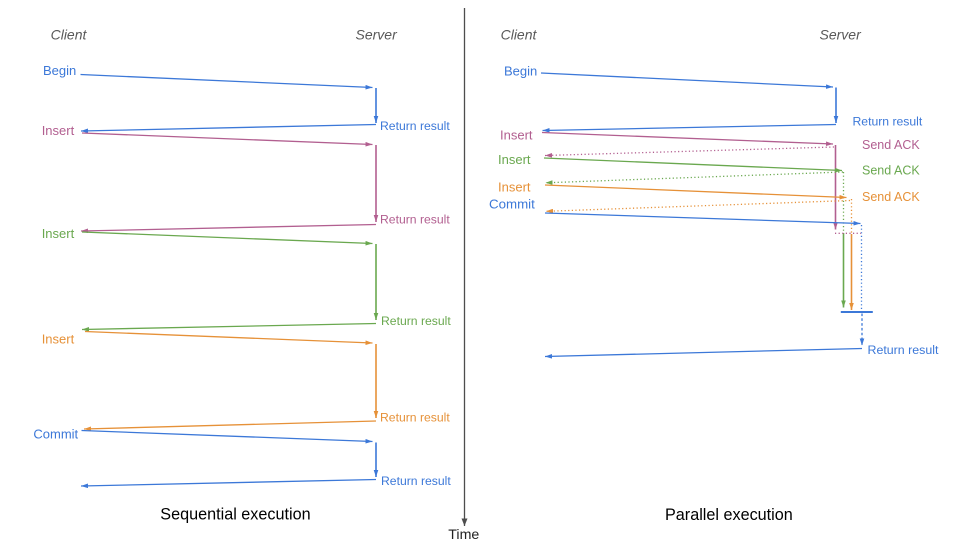 The image size is (960, 540). Describe the element at coordinates (729, 515) in the screenshot. I see `svg-text: Parallel execution` at that location.